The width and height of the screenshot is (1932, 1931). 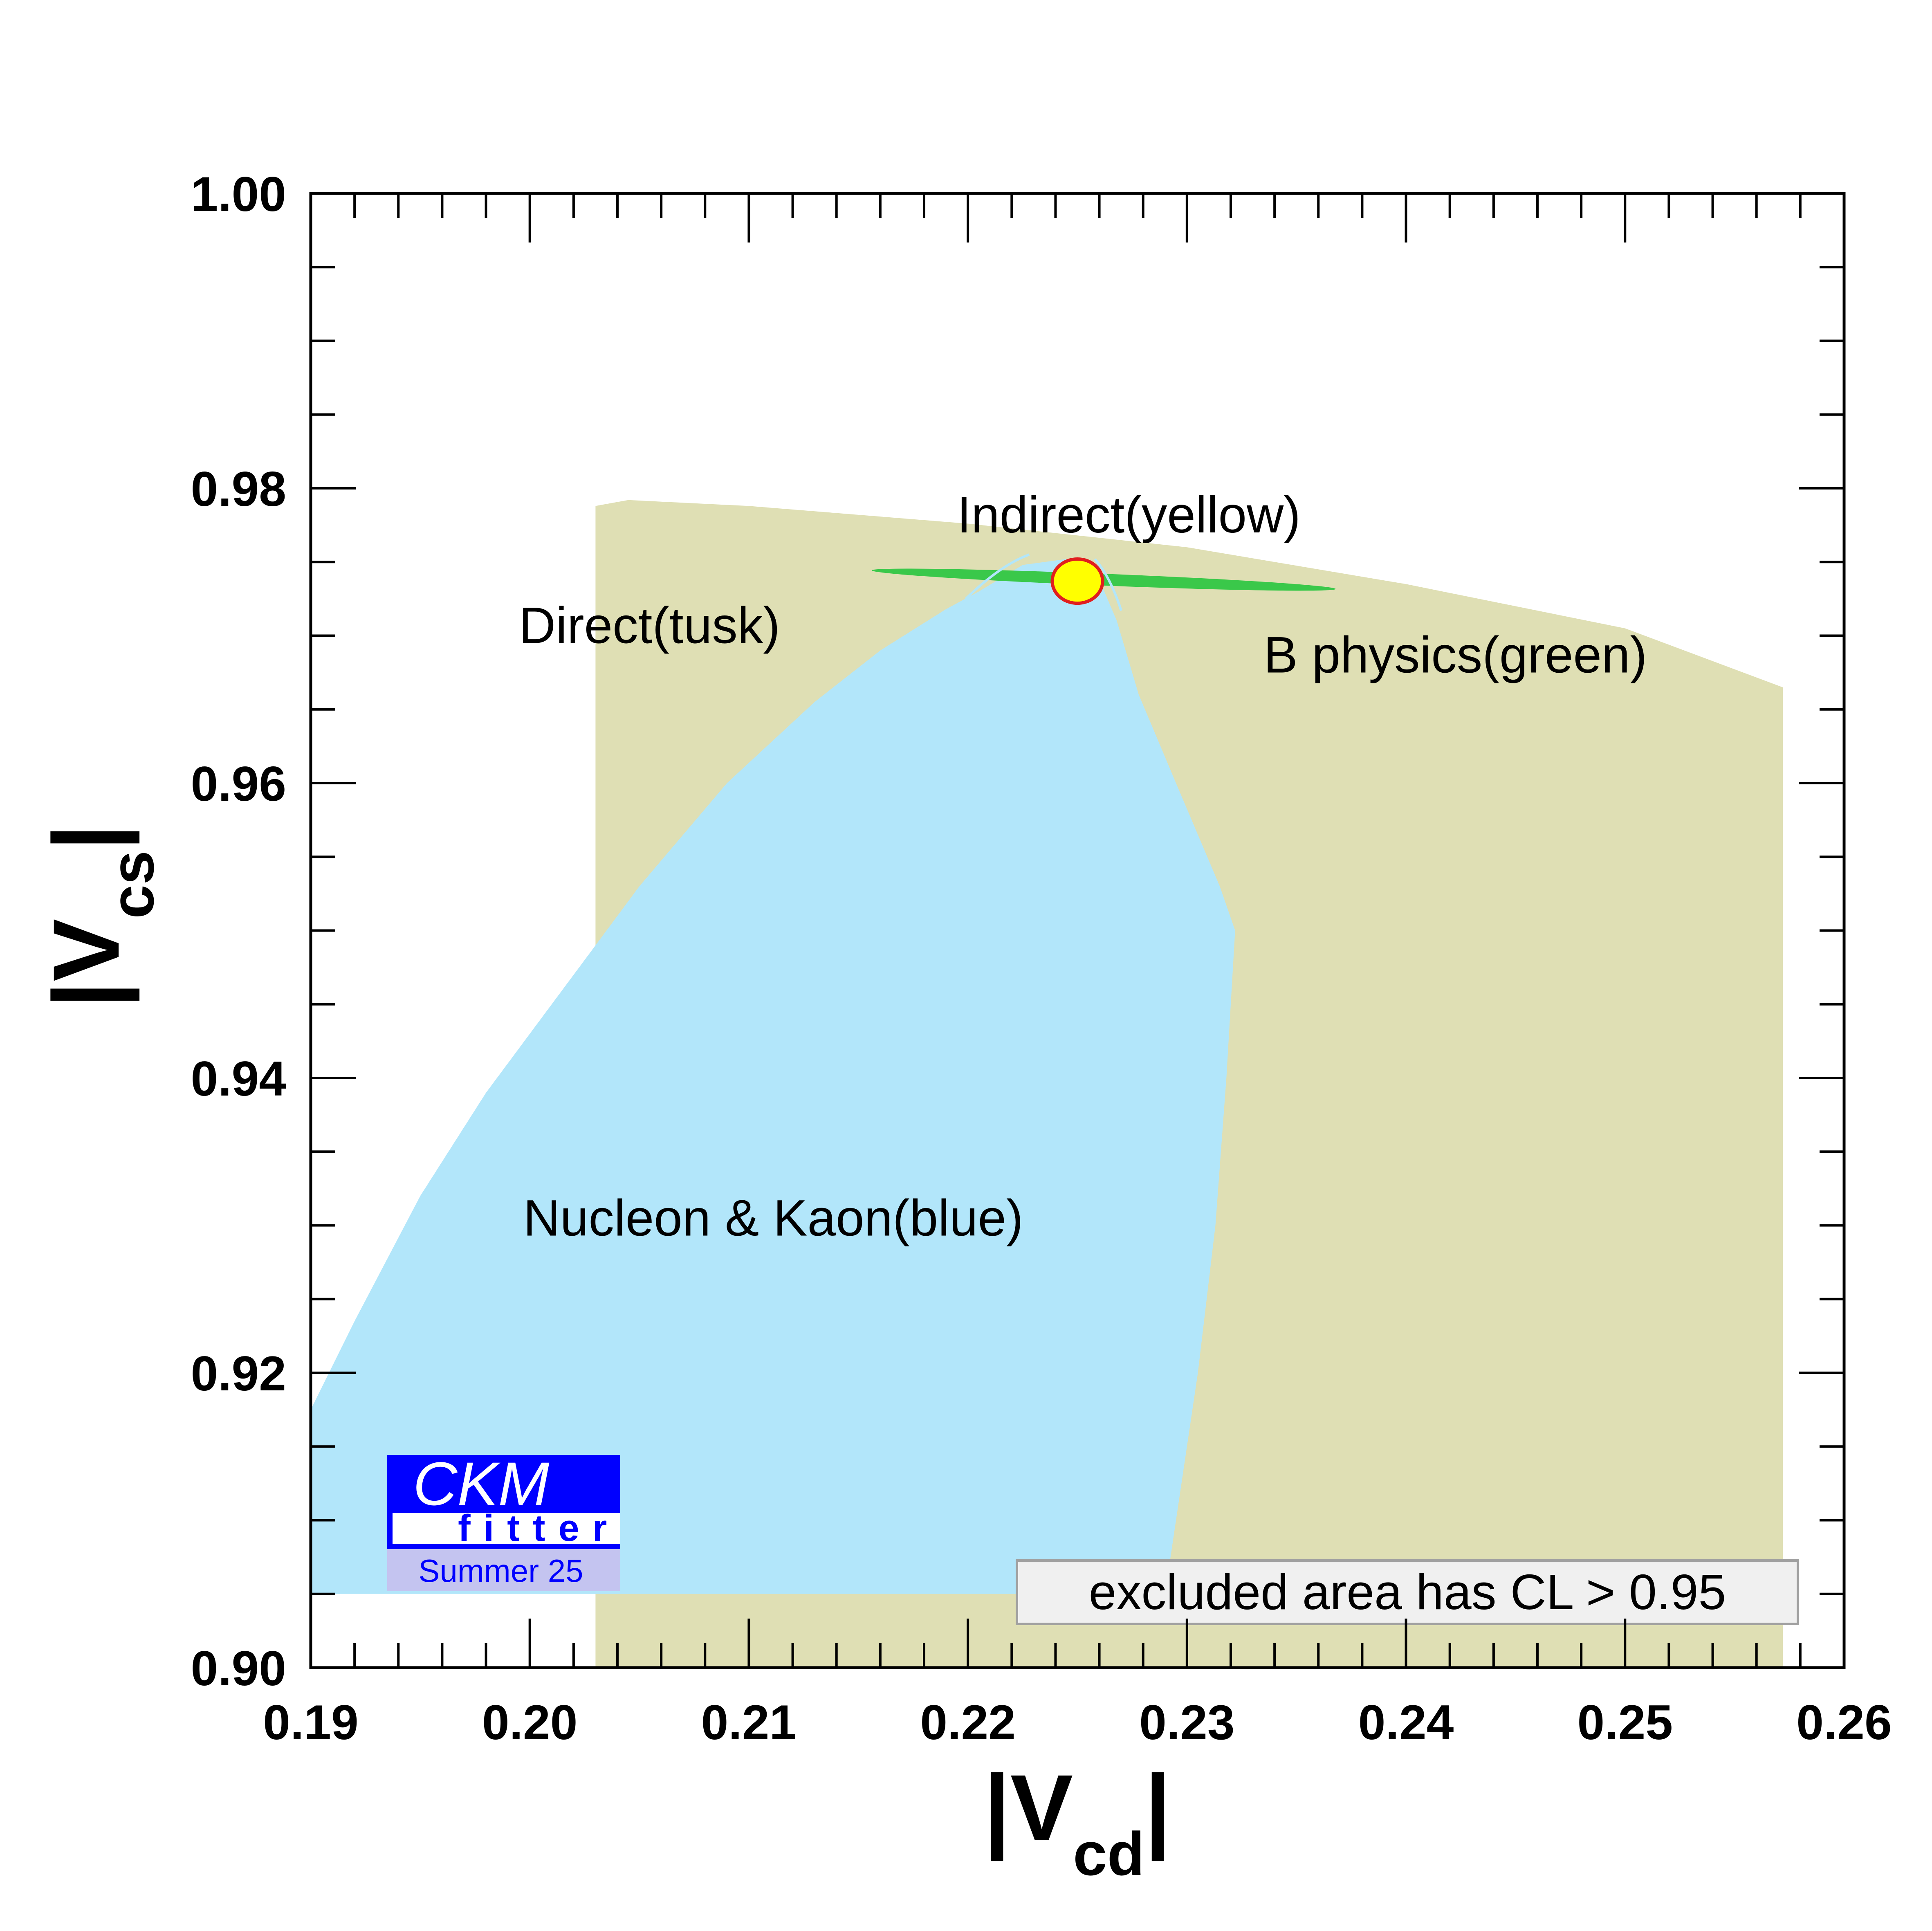 I want to click on cl-note-text: excluded area has CL > 0.95, so click(x=1407, y=1592).